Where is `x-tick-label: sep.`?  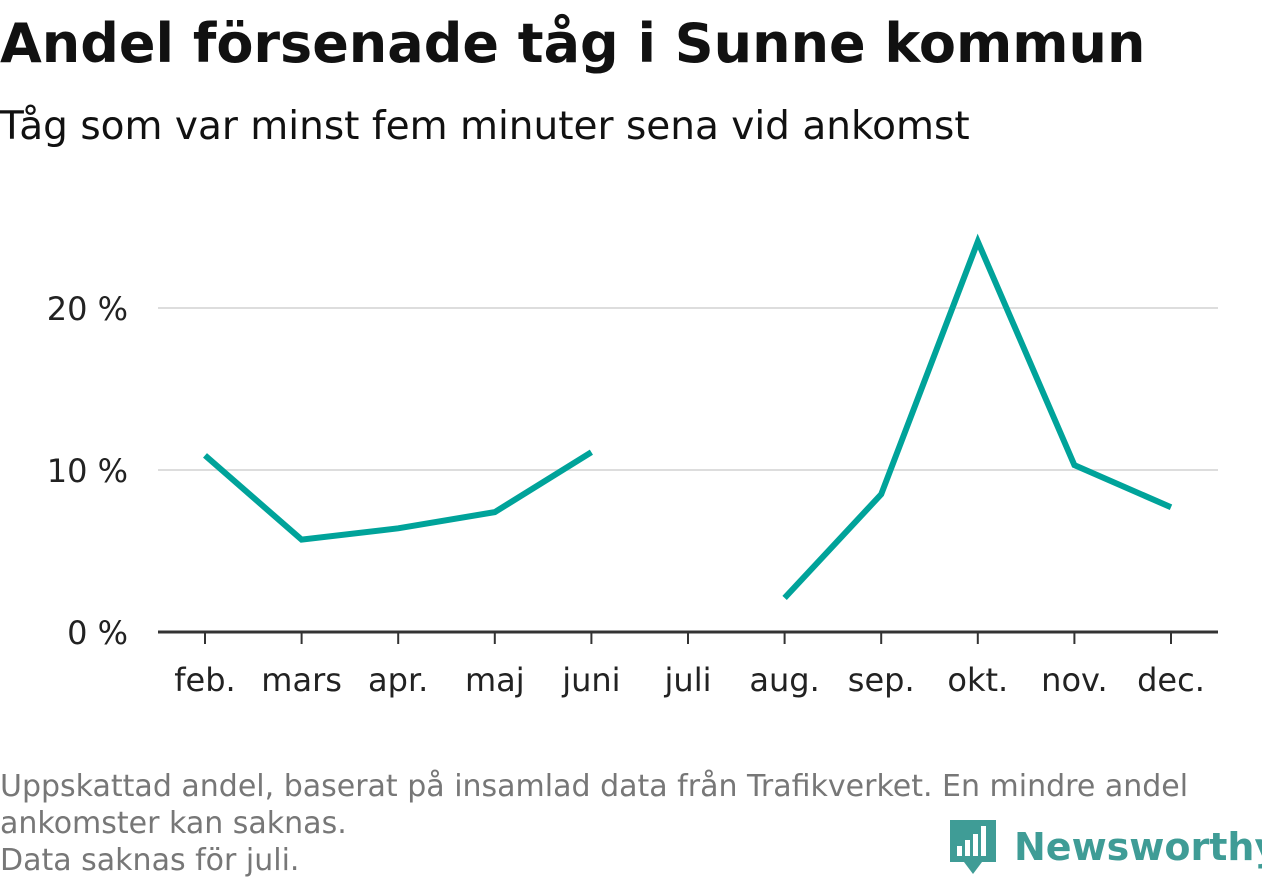 x-tick-label: sep. is located at coordinates (881, 680).